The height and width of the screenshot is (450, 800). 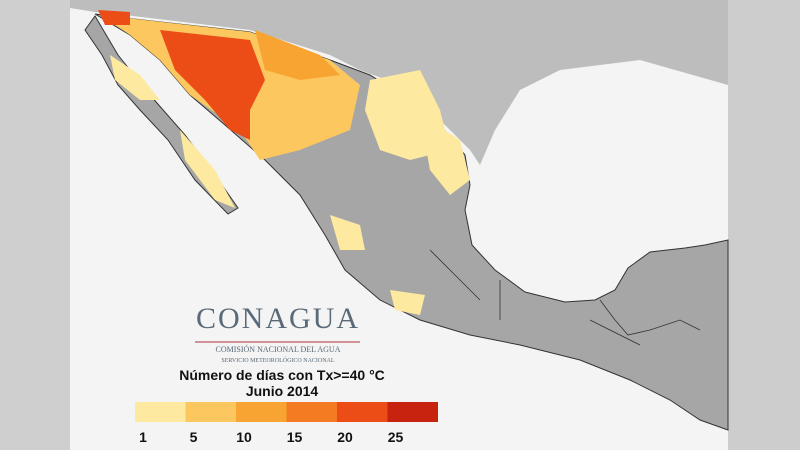 What do you see at coordinates (282, 391) in the screenshot?
I see `map-period: Junio 2014` at bounding box center [282, 391].